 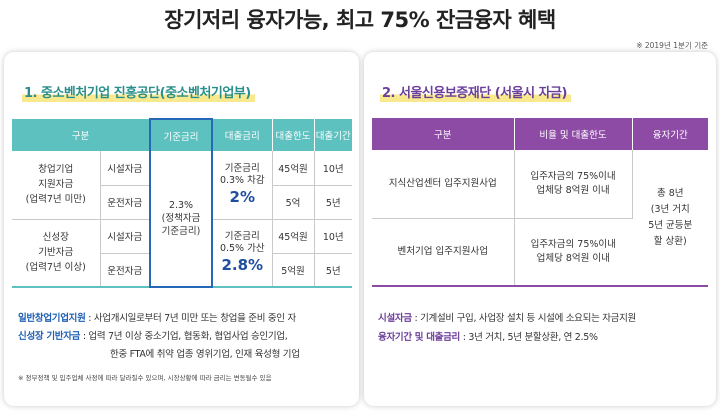 What do you see at coordinates (56, 185) in the screenshot?
I see `group-name-startup: 창업기업 지원자금 (업력7년 미만)` at bounding box center [56, 185].